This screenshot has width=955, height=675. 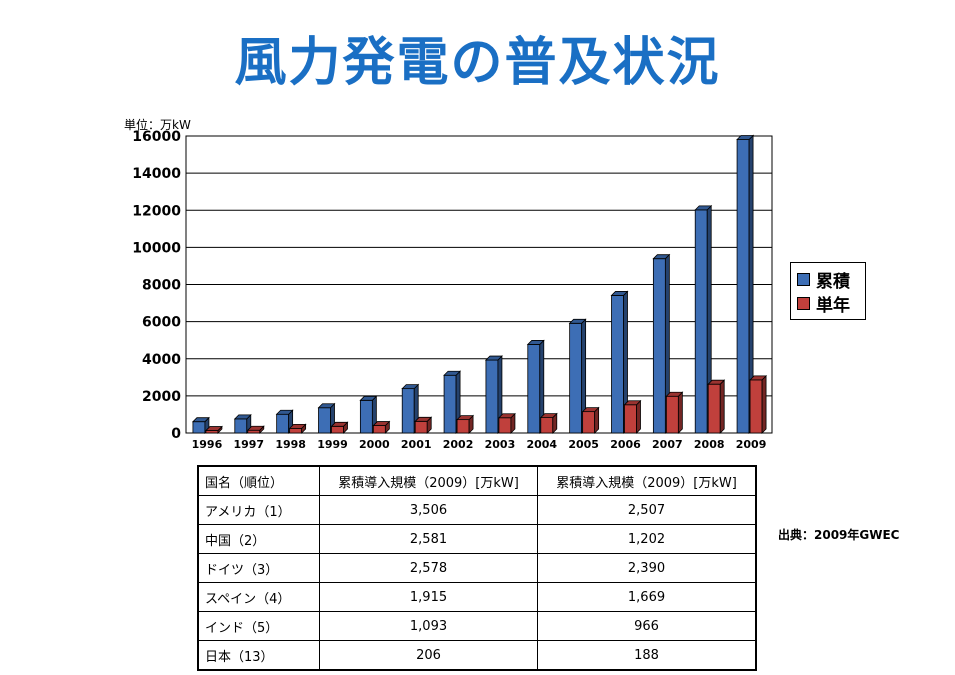 I want to click on table-cell: 1,915, so click(x=428, y=597).